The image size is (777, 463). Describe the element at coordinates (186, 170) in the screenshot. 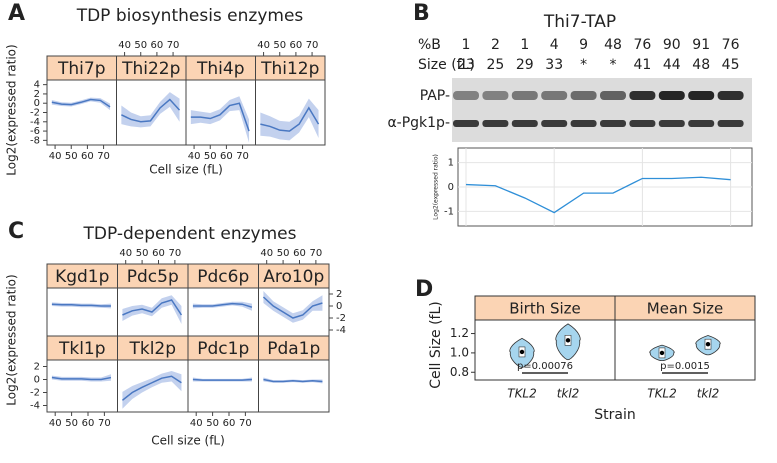

I see `x-axis-label: Cell size (fL)` at that location.